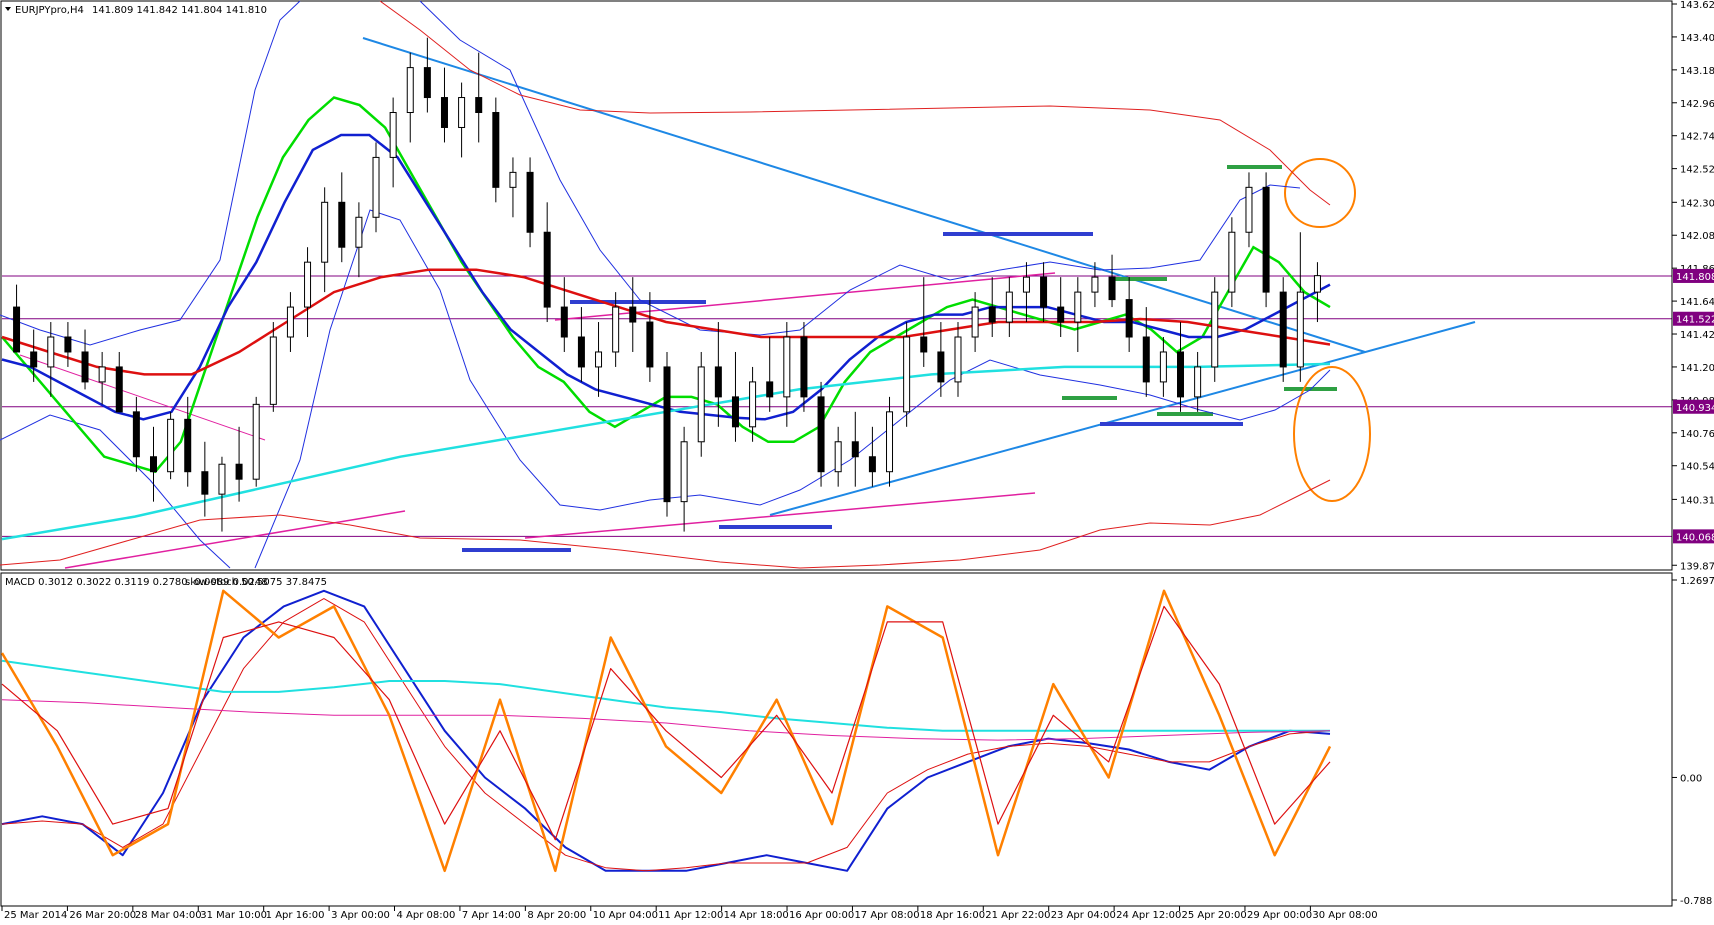 This screenshot has width=1714, height=925. What do you see at coordinates (625, 915) in the screenshot?
I see `time-tick-label: 10 Apr 04:00` at bounding box center [625, 915].